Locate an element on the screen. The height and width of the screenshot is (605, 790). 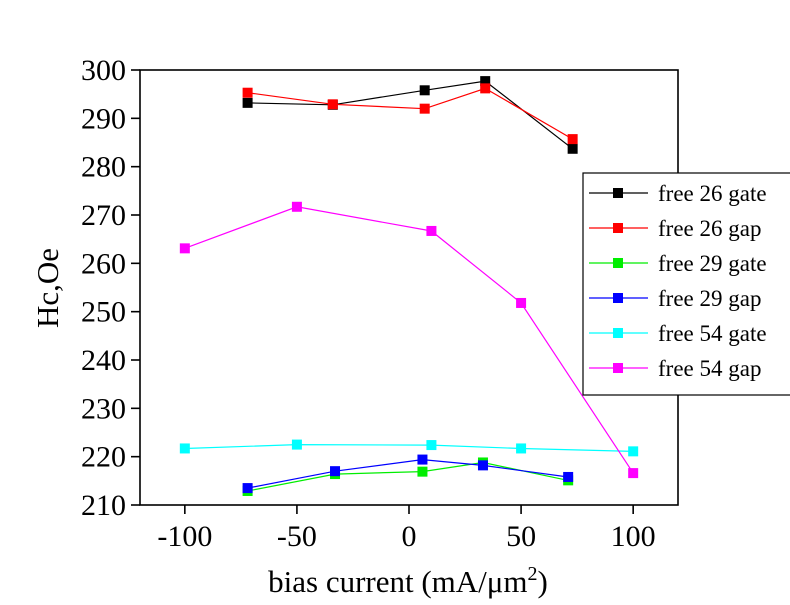
x-tick-label: -50 is located at coordinates (297, 536).